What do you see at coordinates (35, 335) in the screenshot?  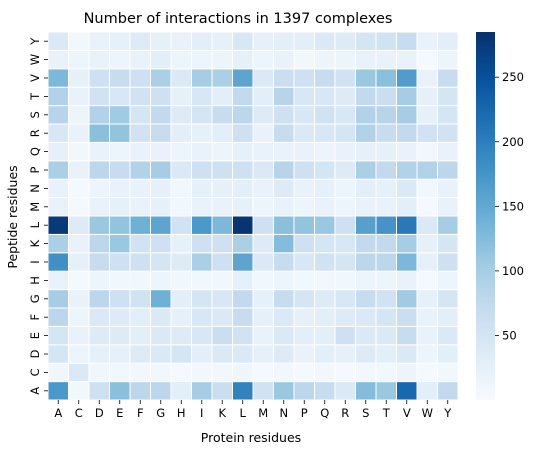 I see `y-tick-label: E` at bounding box center [35, 335].